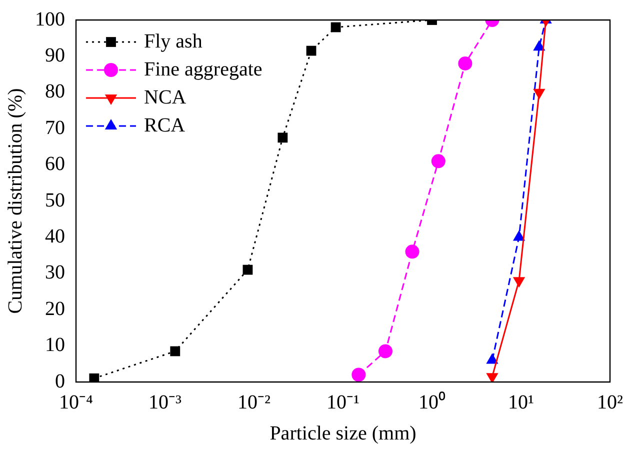 Image resolution: width=632 pixels, height=450 pixels. I want to click on legend-label: Fine aggregate, so click(203, 69).